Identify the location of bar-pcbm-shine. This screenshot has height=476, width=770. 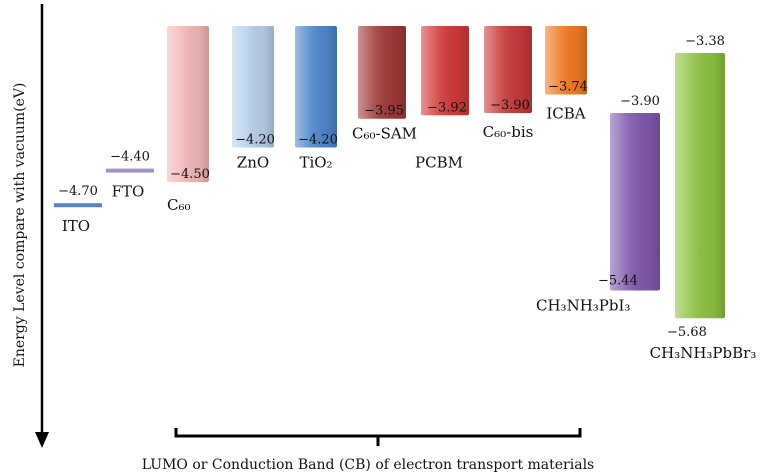
(445, 71).